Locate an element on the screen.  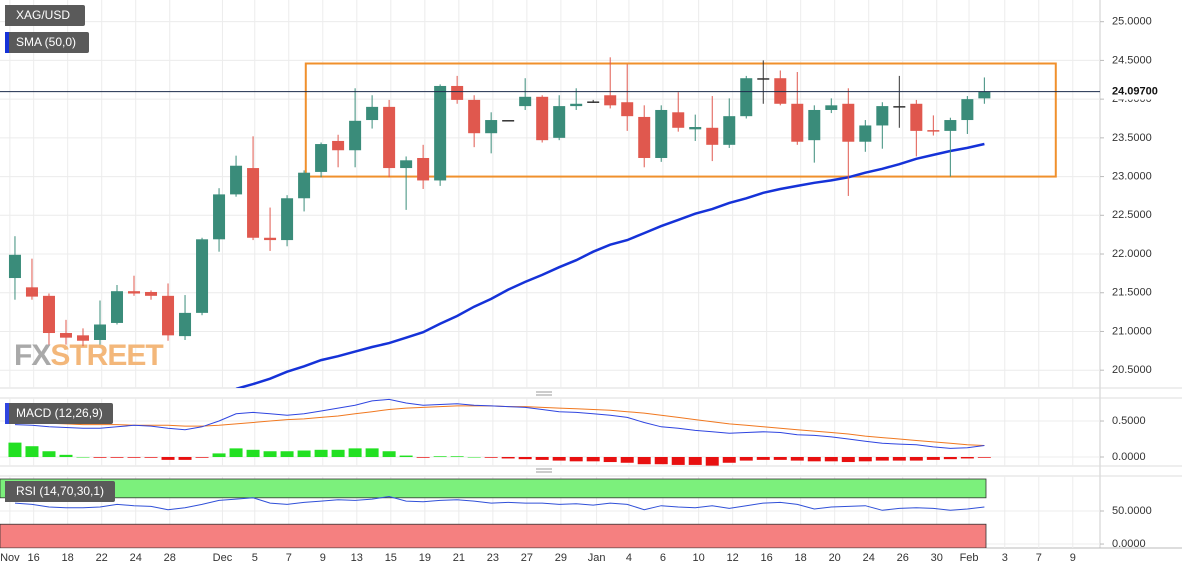
legend-tag: XAG/USD is located at coordinates (45, 15).